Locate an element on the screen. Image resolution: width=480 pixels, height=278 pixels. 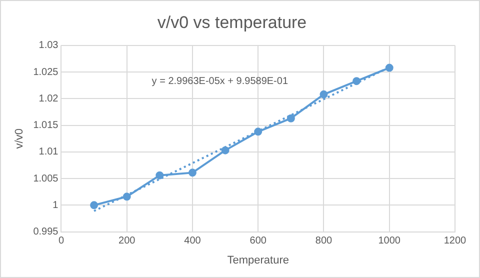
x-tick-label: 1000 is located at coordinates (389, 241).